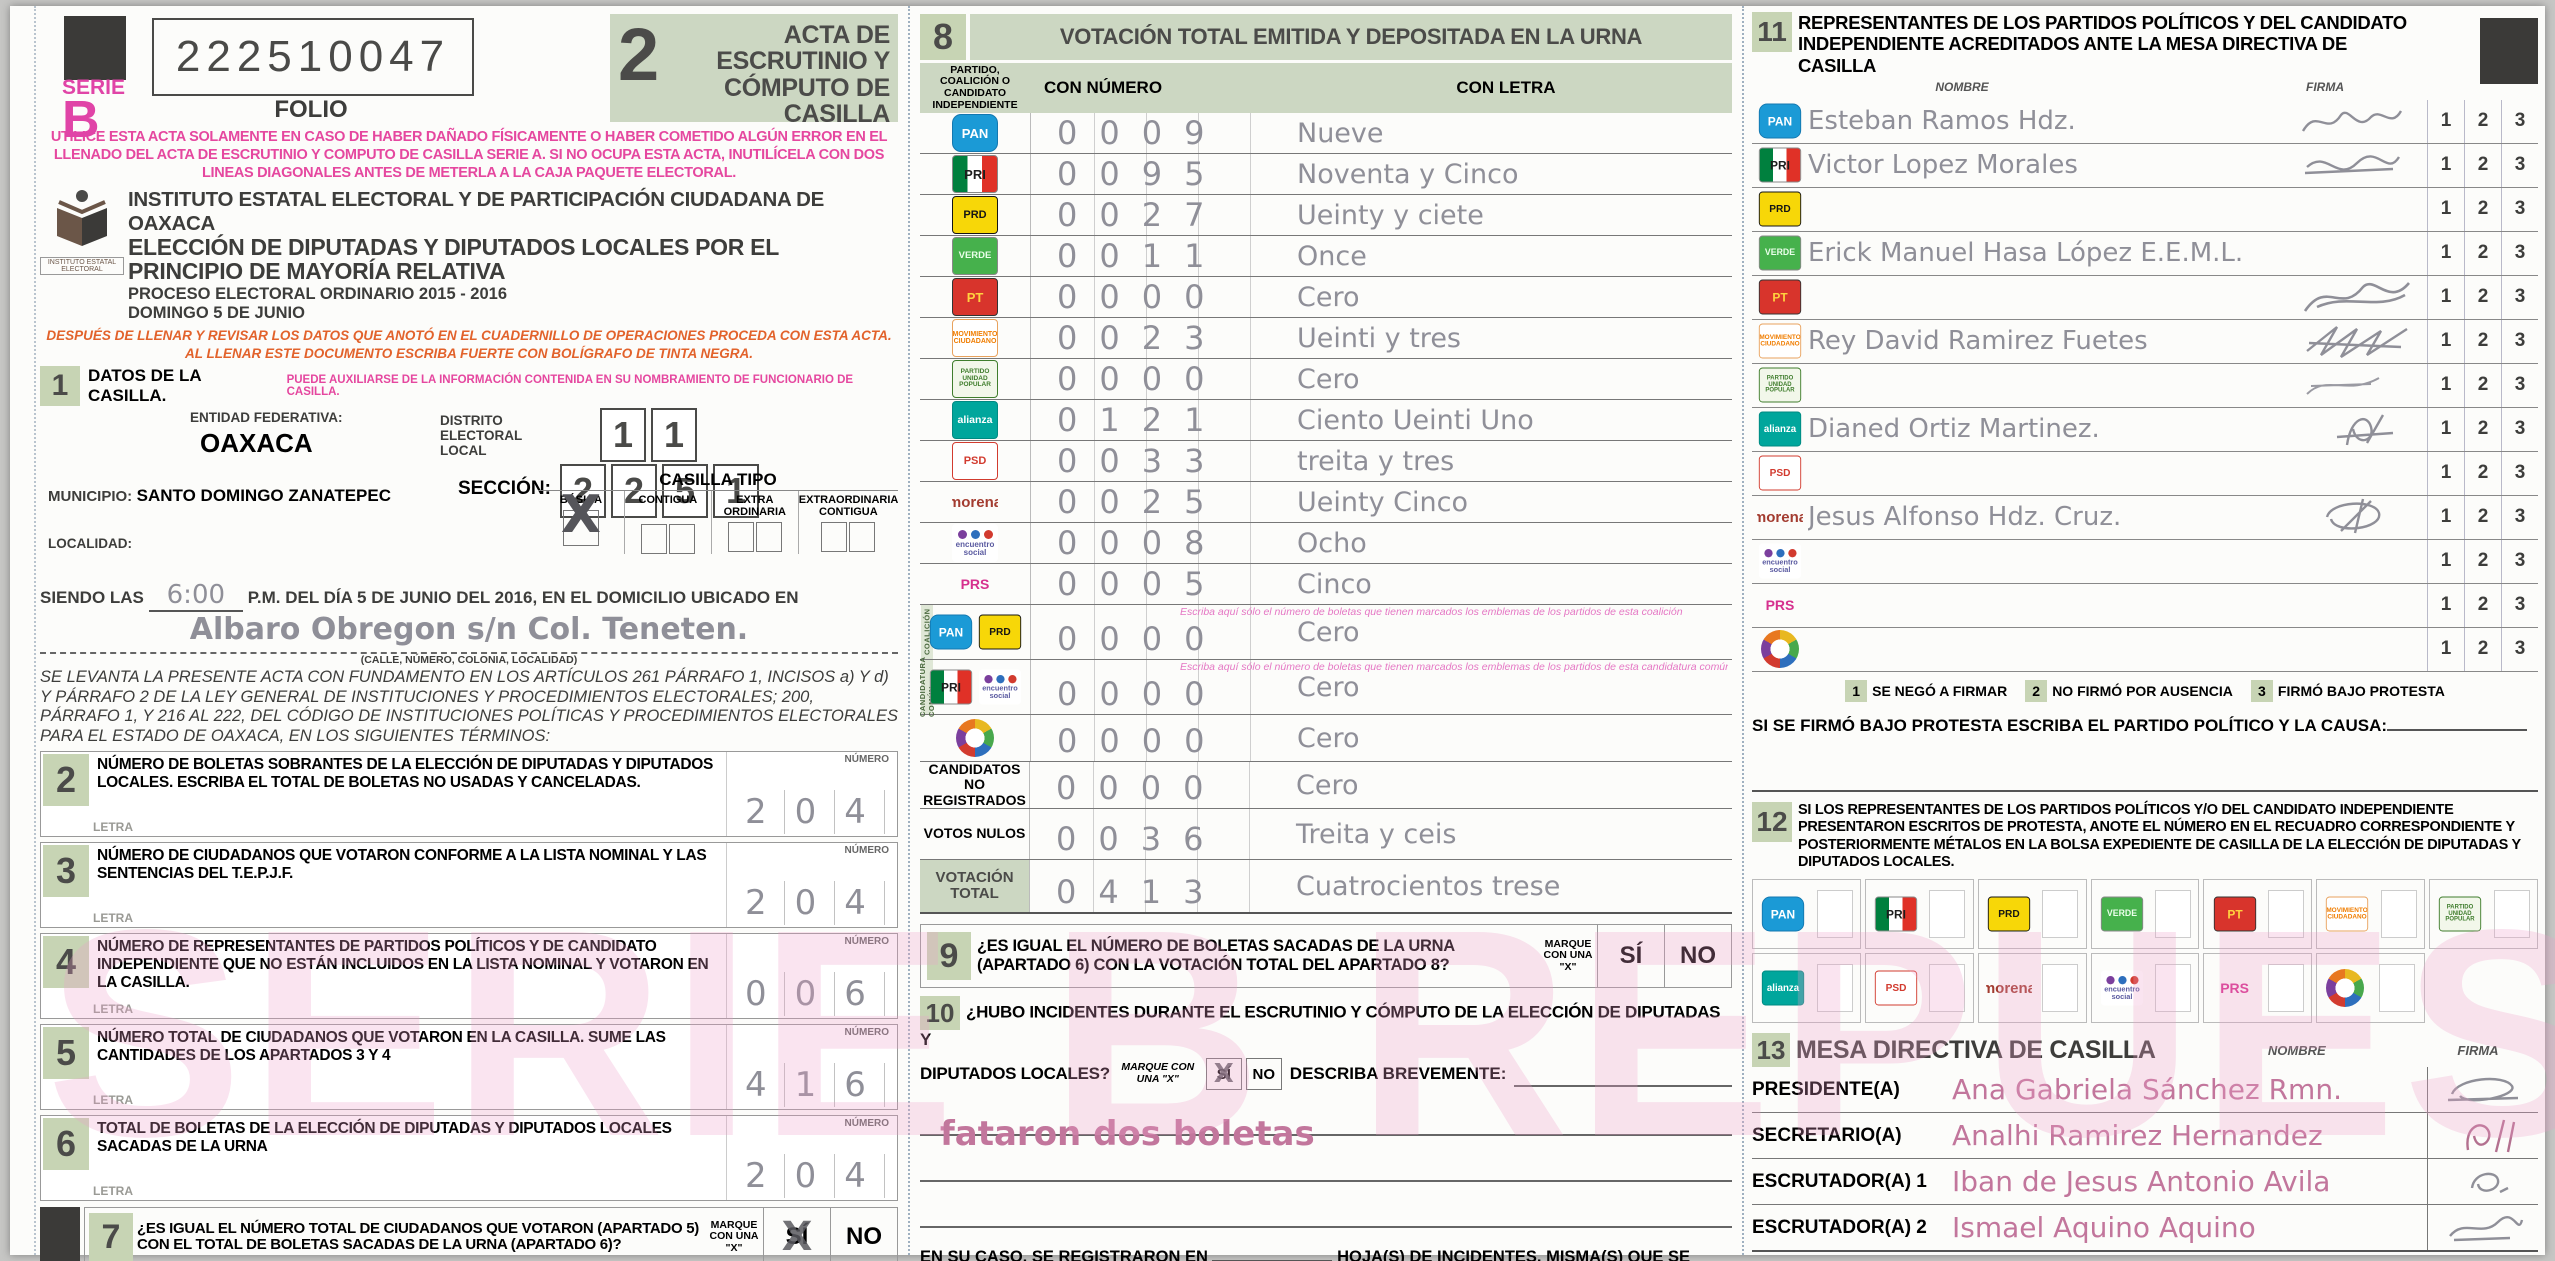 This screenshot has width=2555, height=1261. I want to click on total-votes-words: Cuatrocientos trese, so click(1428, 886).